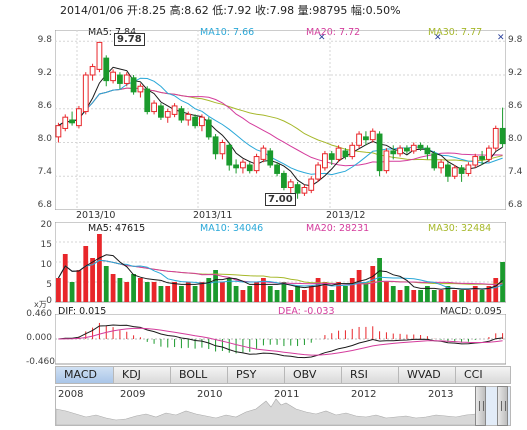 The width and height of the screenshot is (527, 430). I want to click on panel-close-icon: ✕, so click(501, 38).